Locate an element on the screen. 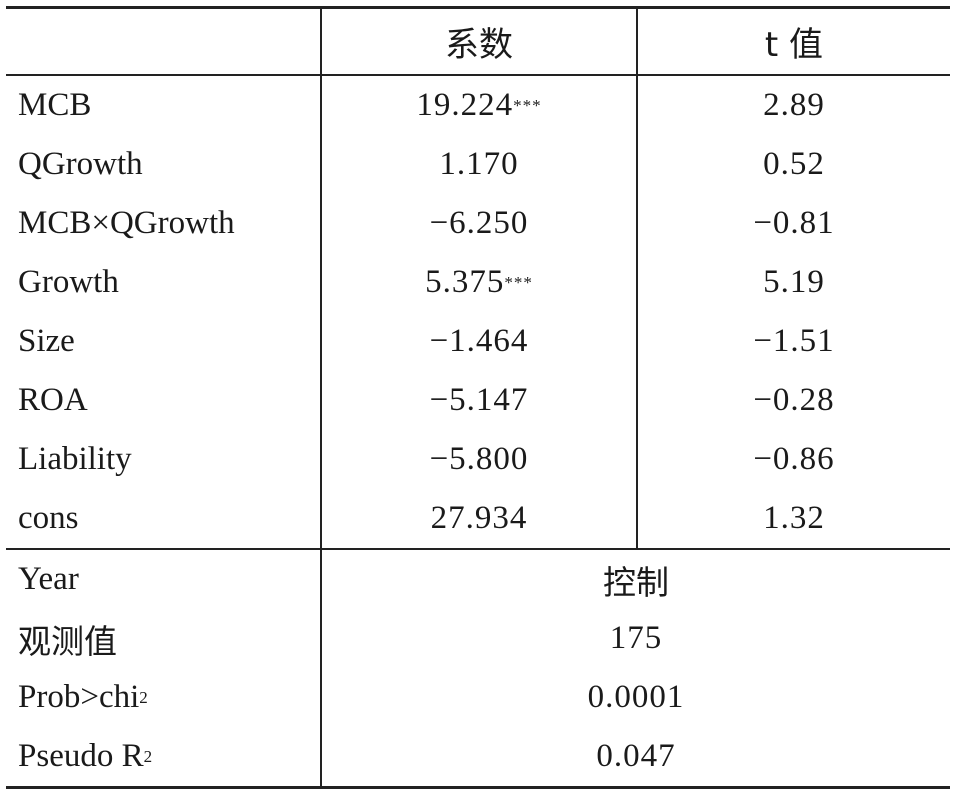 This screenshot has width=966, height=795. coefficient-value: 27.934 is located at coordinates (479, 518).